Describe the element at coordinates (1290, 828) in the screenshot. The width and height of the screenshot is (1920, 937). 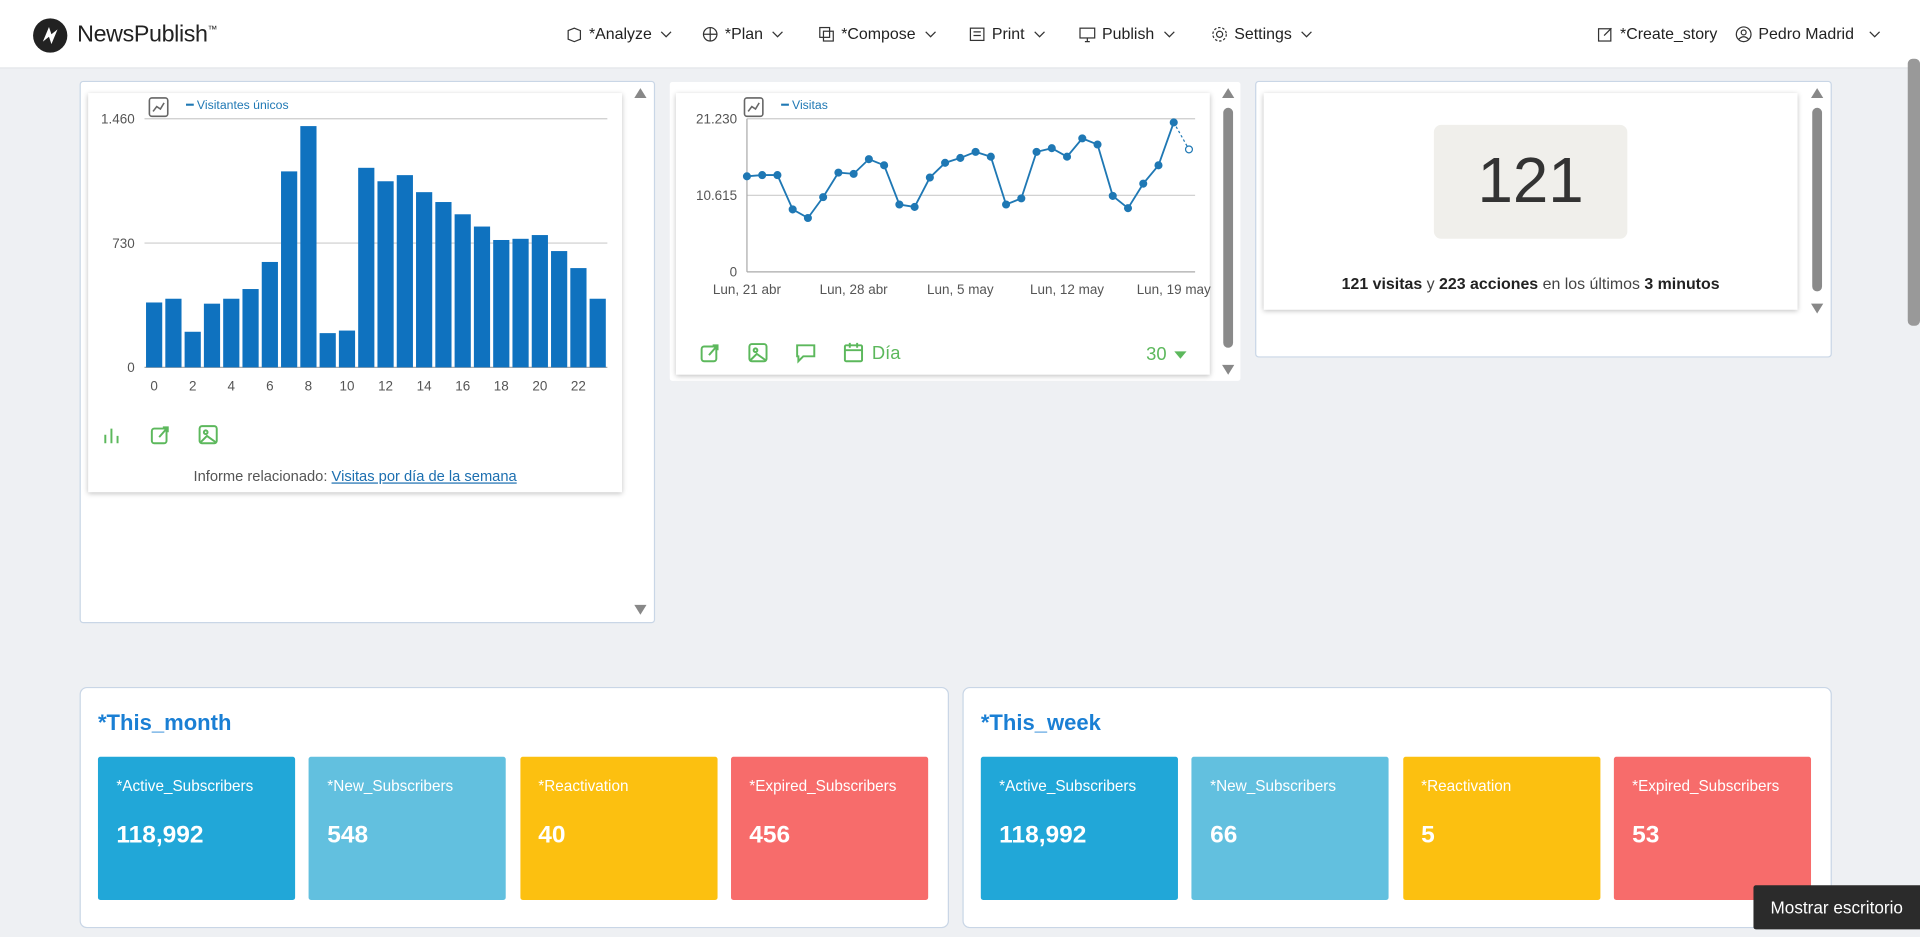
I see `stat-card: *New_Subscribers 66` at that location.